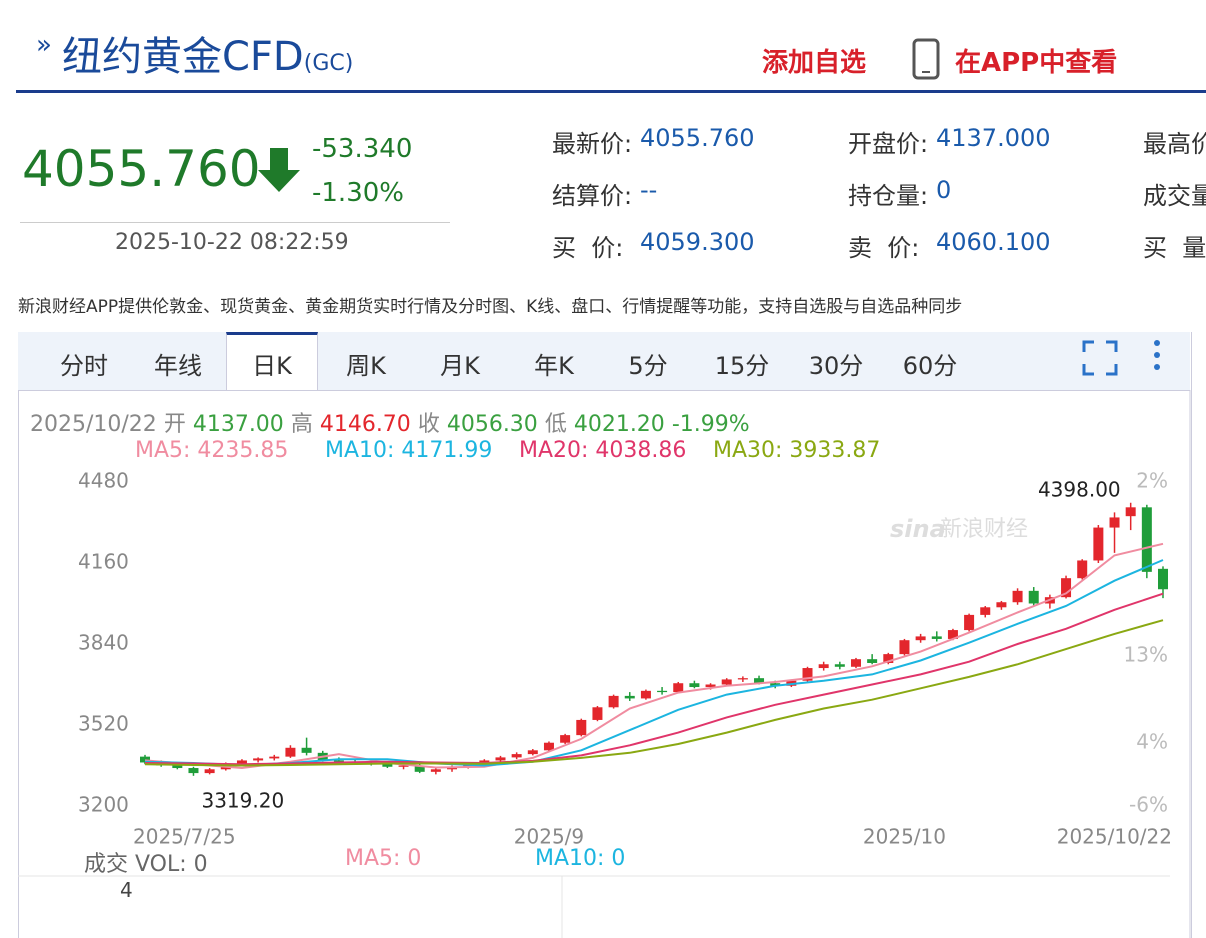  Describe the element at coordinates (797, 450) in the screenshot. I see `ma-legend-item: MA30: 3933.87` at that location.